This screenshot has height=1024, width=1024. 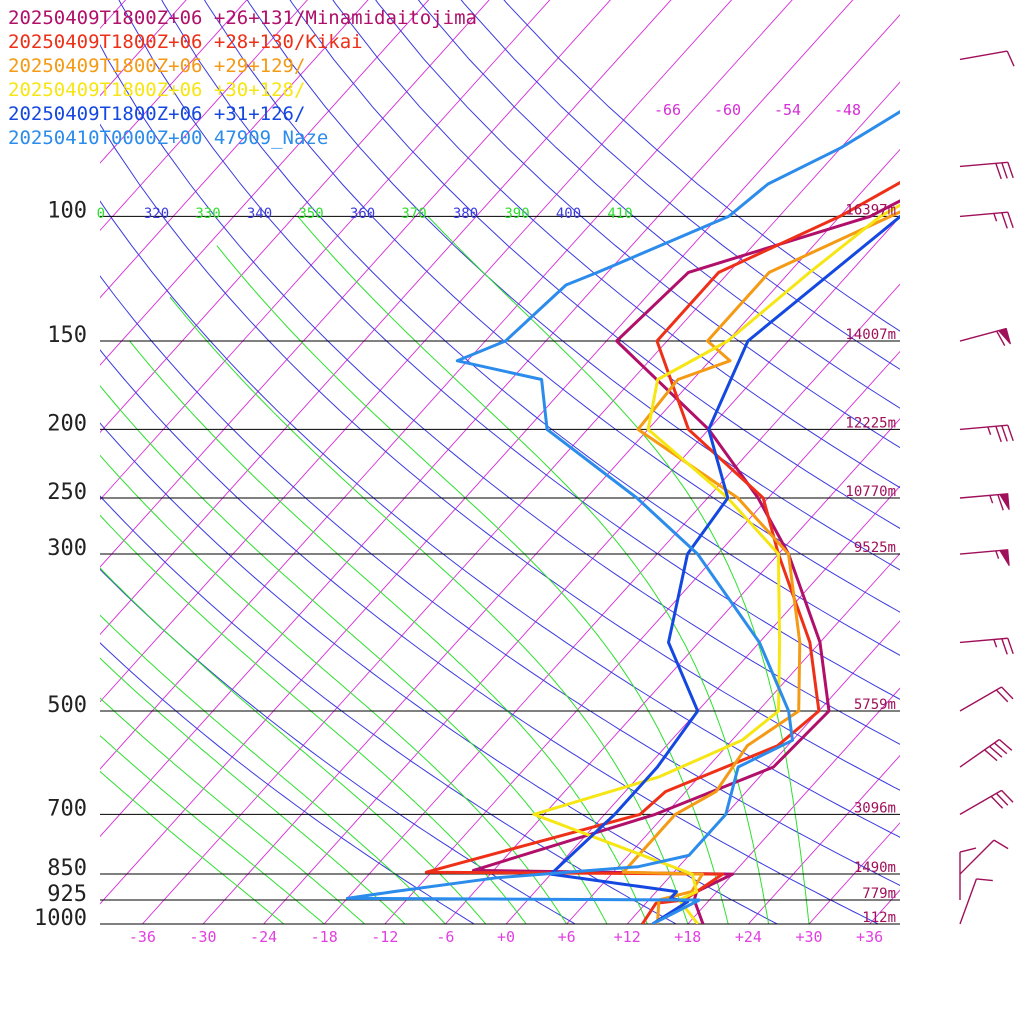 What do you see at coordinates (687, 937) in the screenshot?
I see `temperature-tick-label: +18` at bounding box center [687, 937].